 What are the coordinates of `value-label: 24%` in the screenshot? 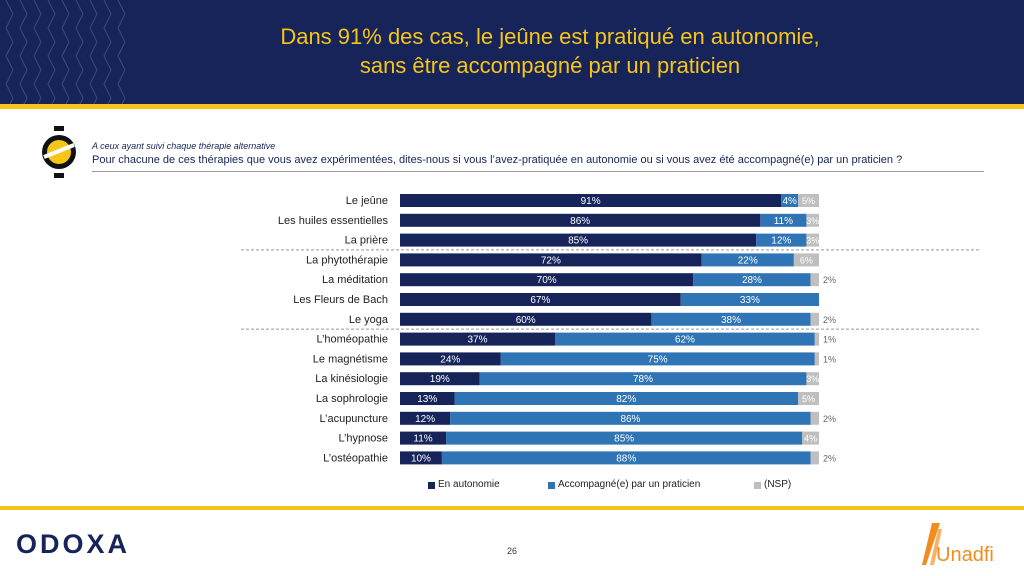 It's located at (450, 359).